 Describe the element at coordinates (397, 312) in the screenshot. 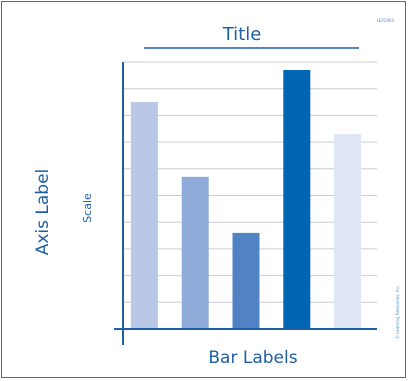

I see `copyright-note: © Learning Resources, Inc.` at that location.